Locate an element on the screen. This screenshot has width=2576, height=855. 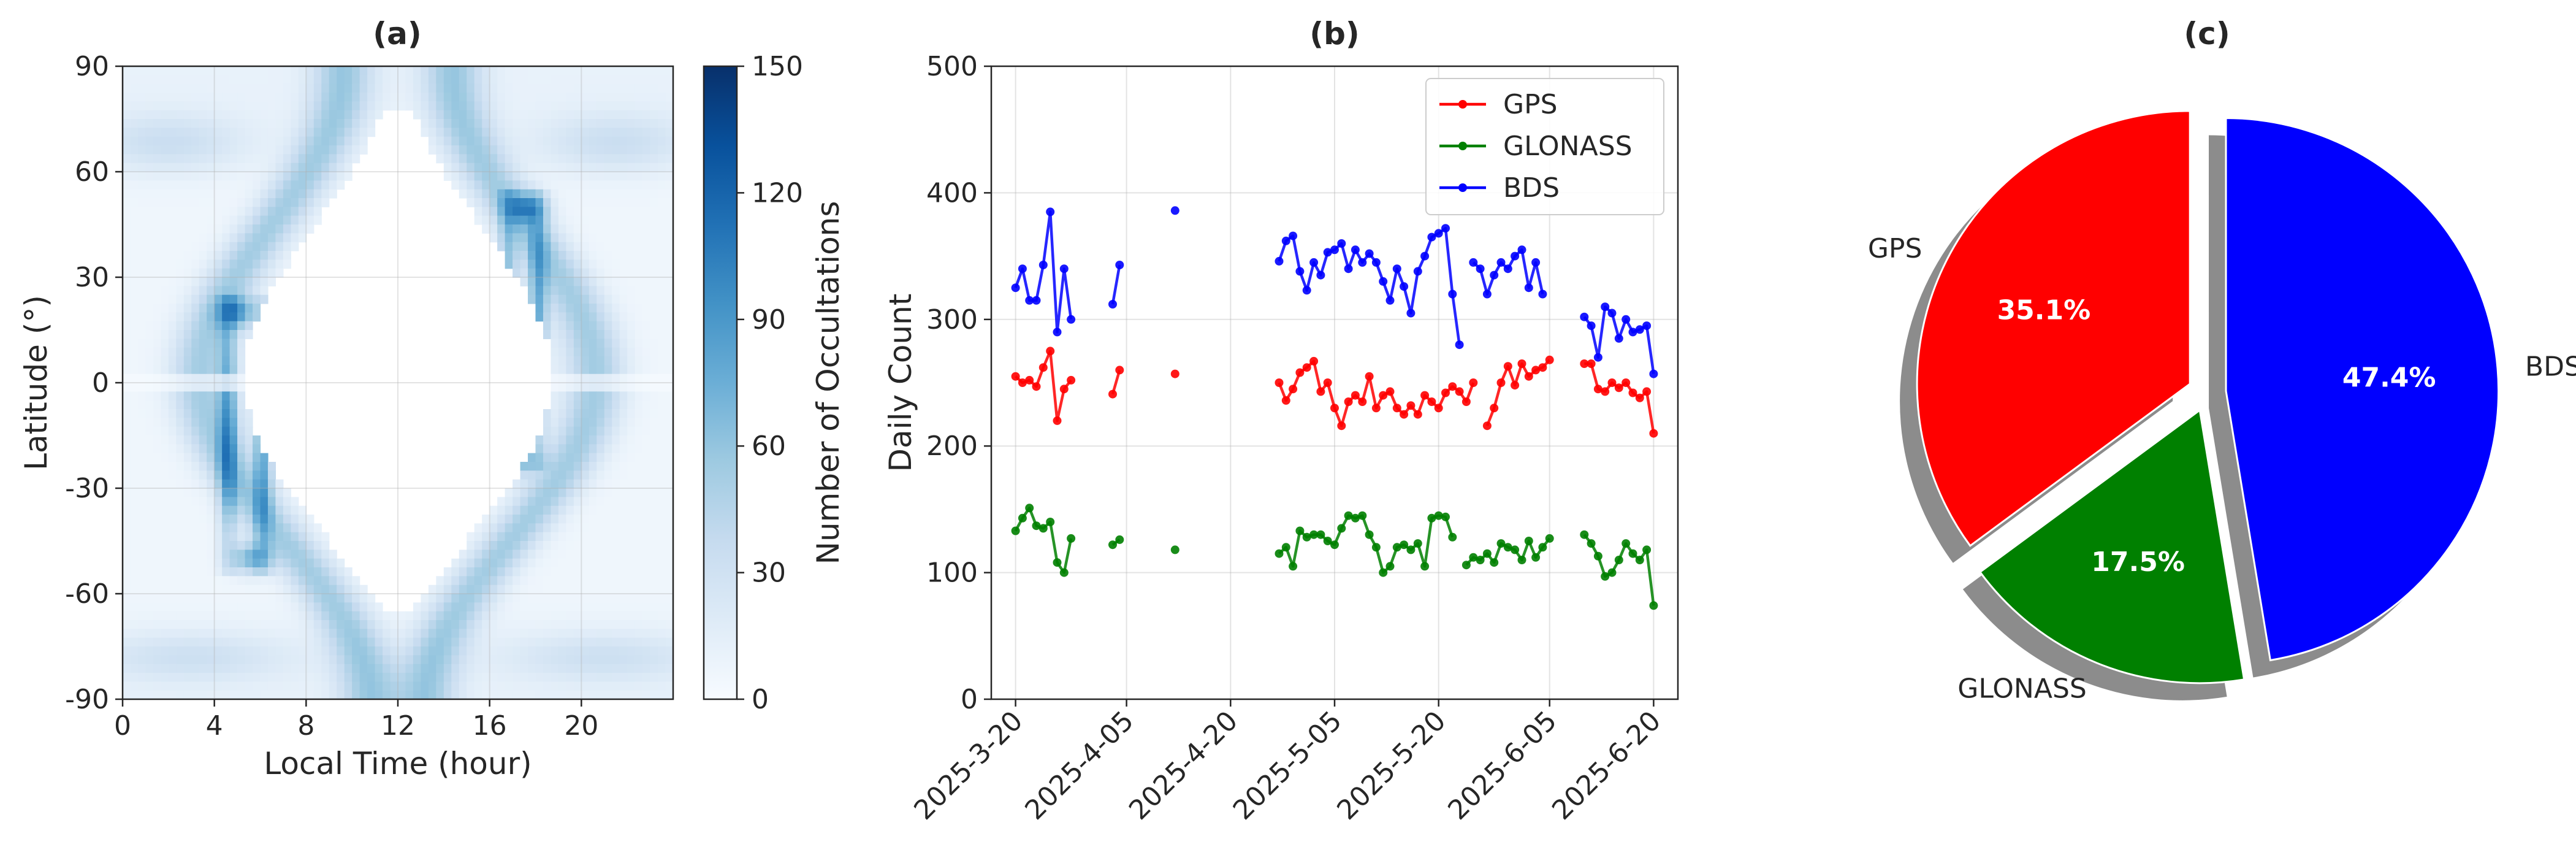
colorbar-tick-label: 90 is located at coordinates (769, 320).